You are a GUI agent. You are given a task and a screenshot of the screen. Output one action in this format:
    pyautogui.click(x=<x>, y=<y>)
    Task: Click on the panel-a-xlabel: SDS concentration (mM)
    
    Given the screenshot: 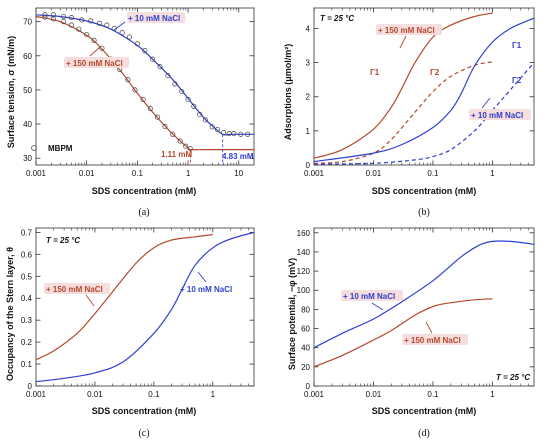 What is the action you would take?
    pyautogui.click(x=144, y=191)
    